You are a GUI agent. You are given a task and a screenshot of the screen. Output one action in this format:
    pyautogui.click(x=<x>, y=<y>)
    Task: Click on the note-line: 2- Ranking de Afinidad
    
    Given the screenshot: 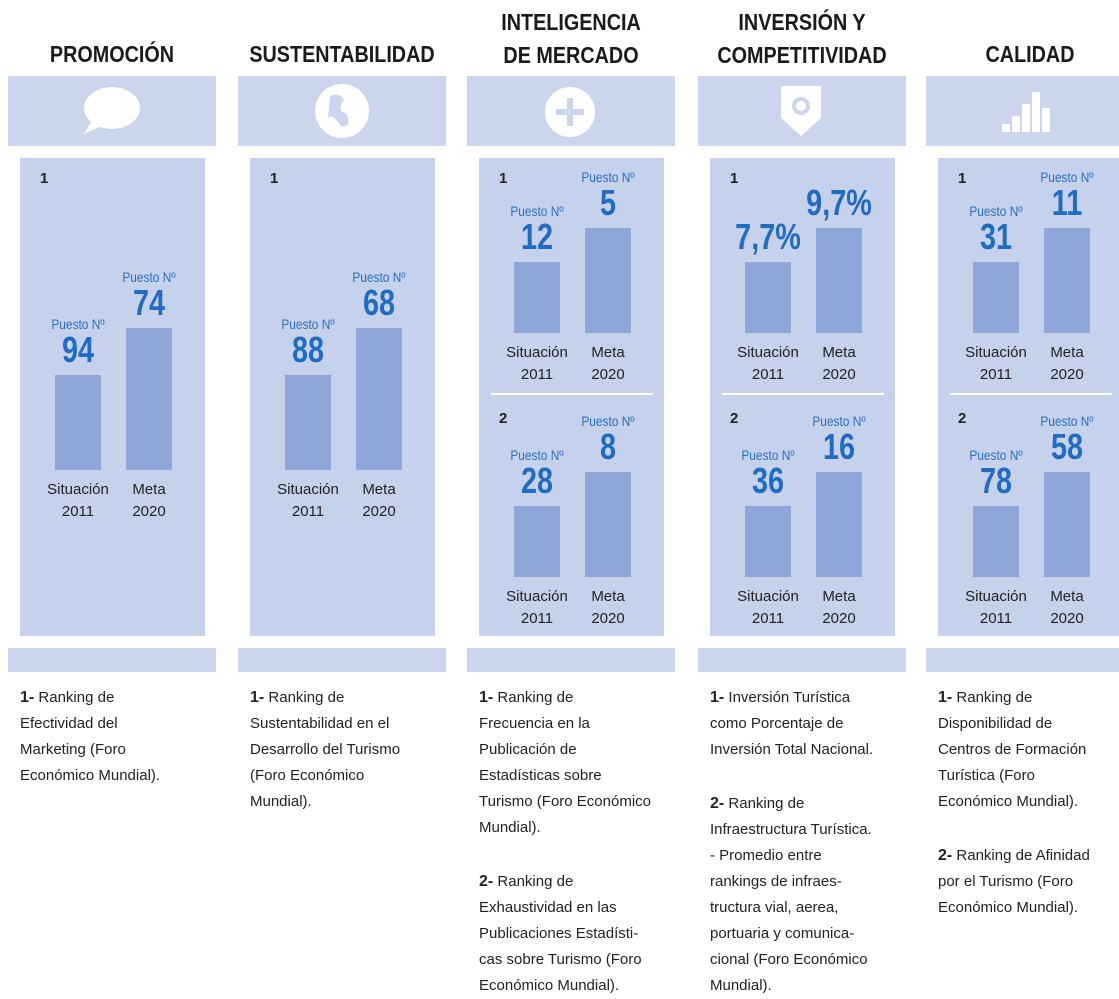 What is the action you would take?
    pyautogui.click(x=1014, y=856)
    